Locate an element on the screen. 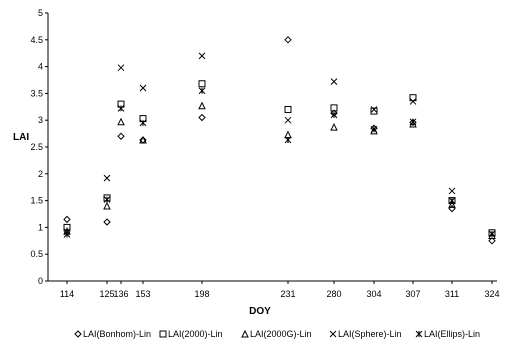  y-tick-label: 1 is located at coordinates (40, 227).